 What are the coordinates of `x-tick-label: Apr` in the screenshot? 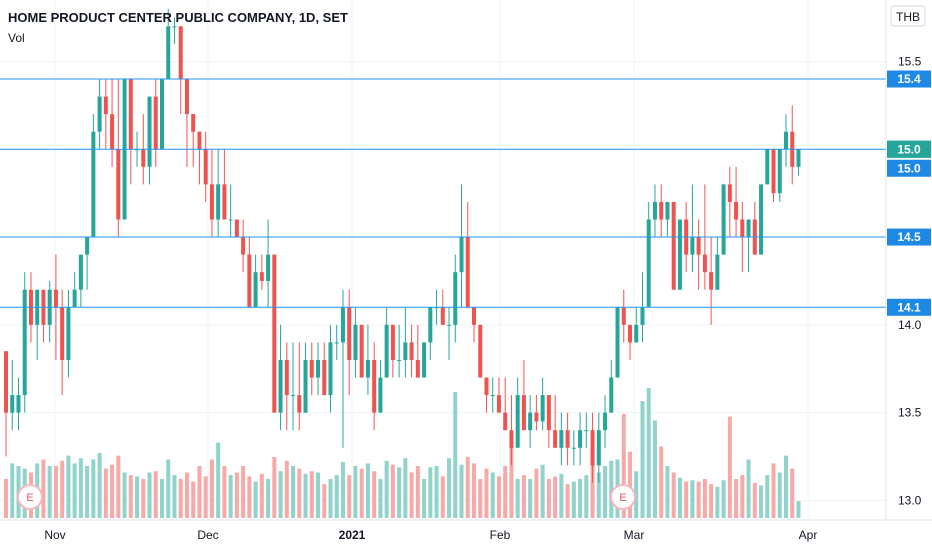 It's located at (808, 535).